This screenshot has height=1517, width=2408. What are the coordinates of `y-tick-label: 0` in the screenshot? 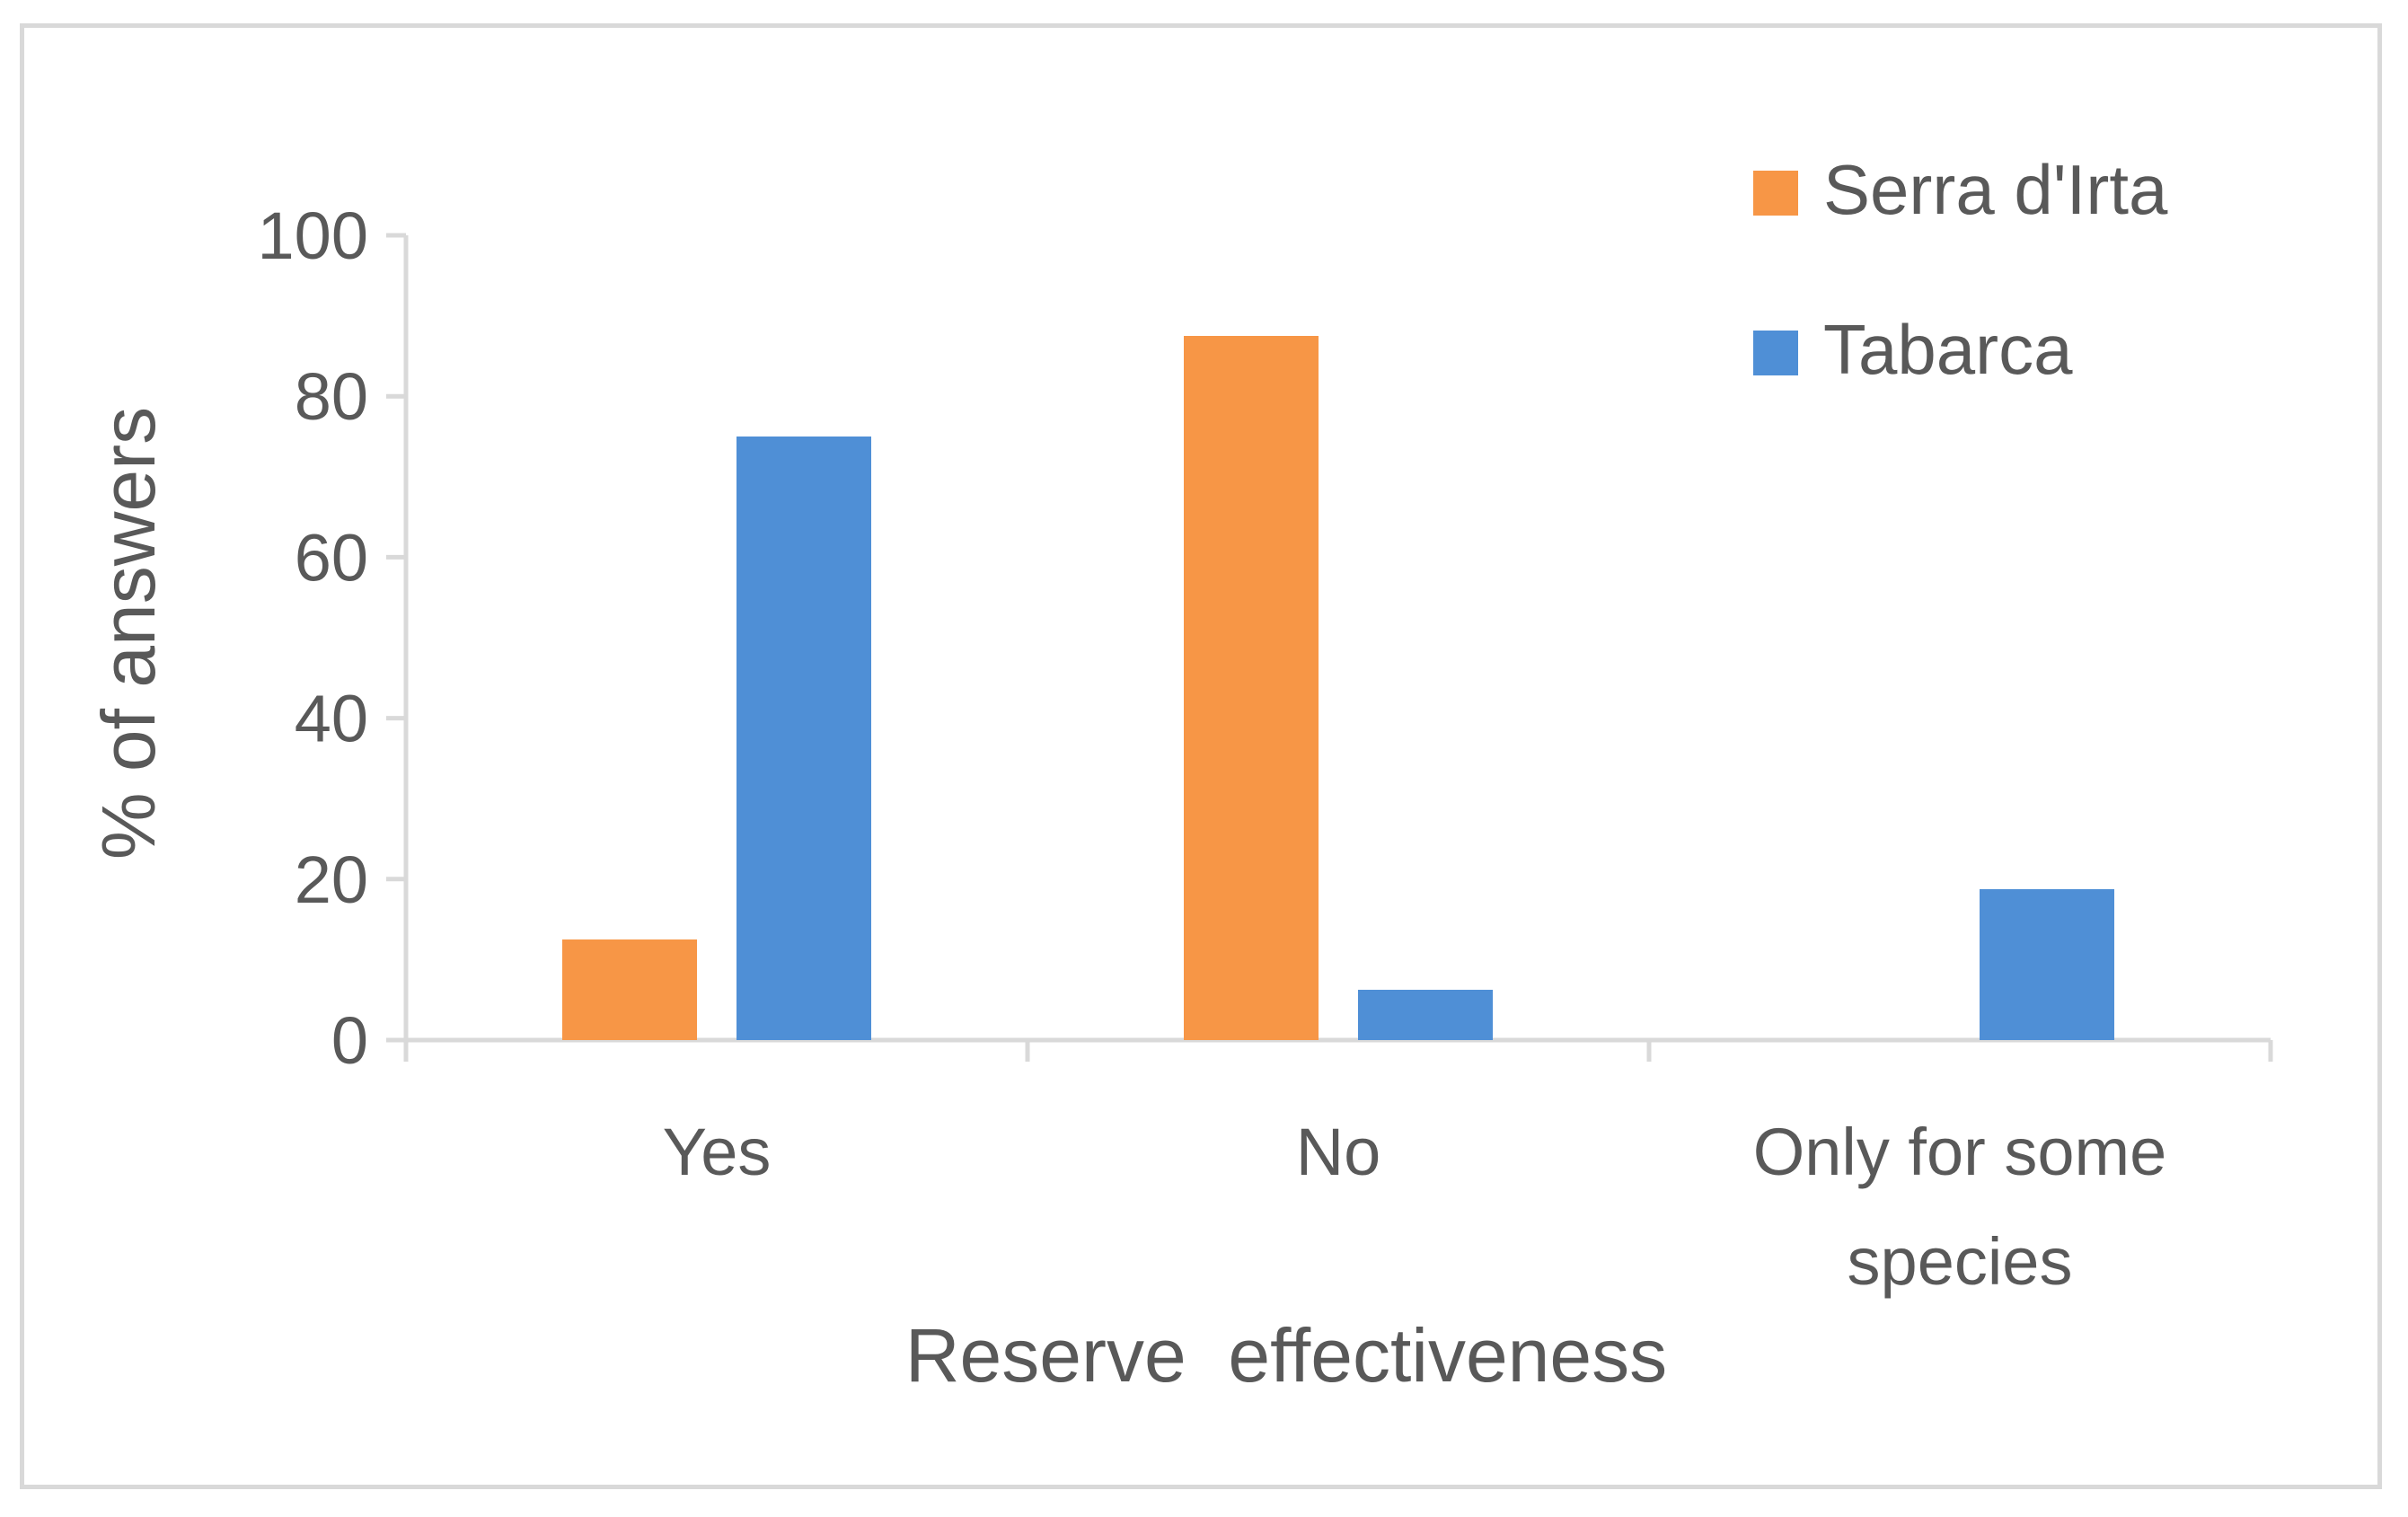 It's located at (350, 1040).